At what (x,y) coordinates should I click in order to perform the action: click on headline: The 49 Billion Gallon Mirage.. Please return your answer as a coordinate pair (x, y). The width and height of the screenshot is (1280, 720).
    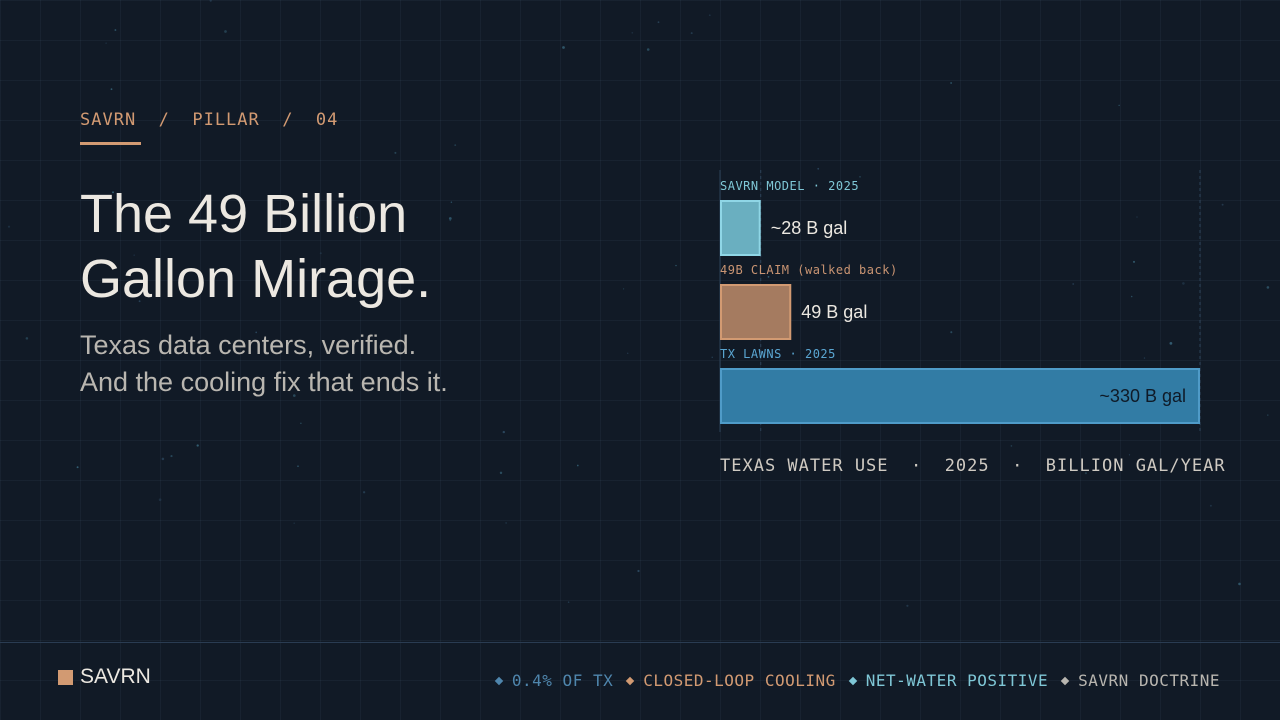
    Looking at the image, I should click on (255, 247).